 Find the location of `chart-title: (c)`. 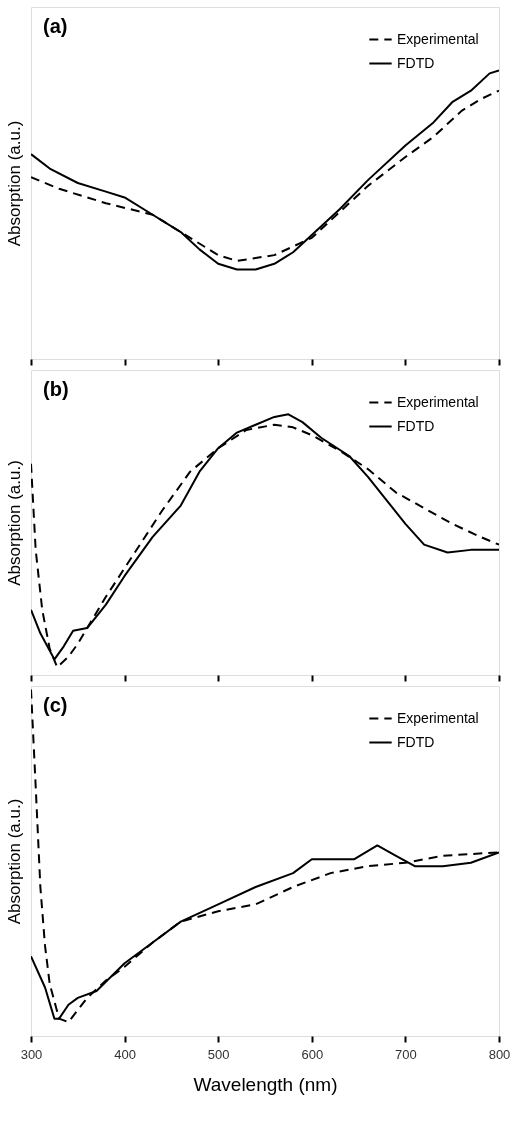

chart-title: (c) is located at coordinates (55, 705).